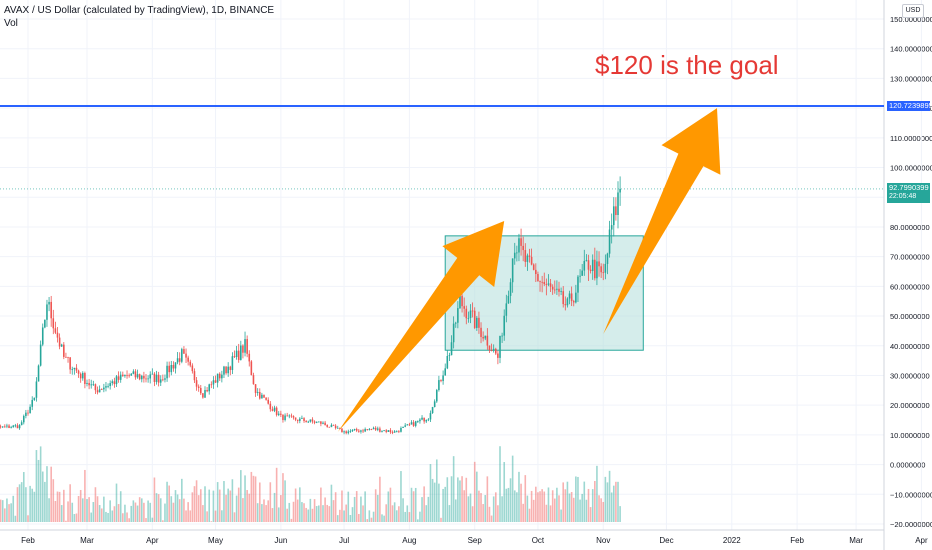  I want to click on goal-annotation: $120 is the goal, so click(687, 65).